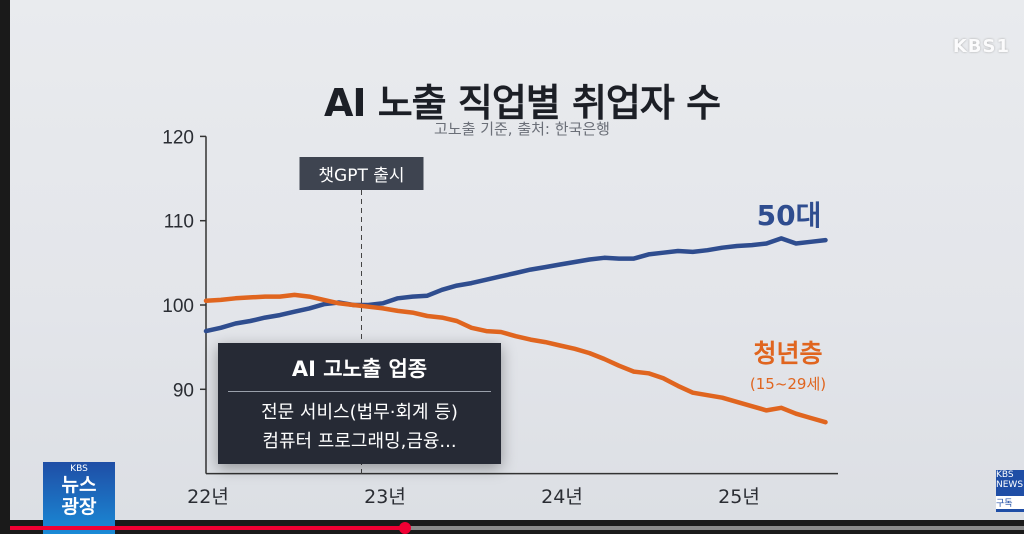 The image size is (1024, 534). Describe the element at coordinates (208, 497) in the screenshot. I see `x-tick-label: 22년` at that location.